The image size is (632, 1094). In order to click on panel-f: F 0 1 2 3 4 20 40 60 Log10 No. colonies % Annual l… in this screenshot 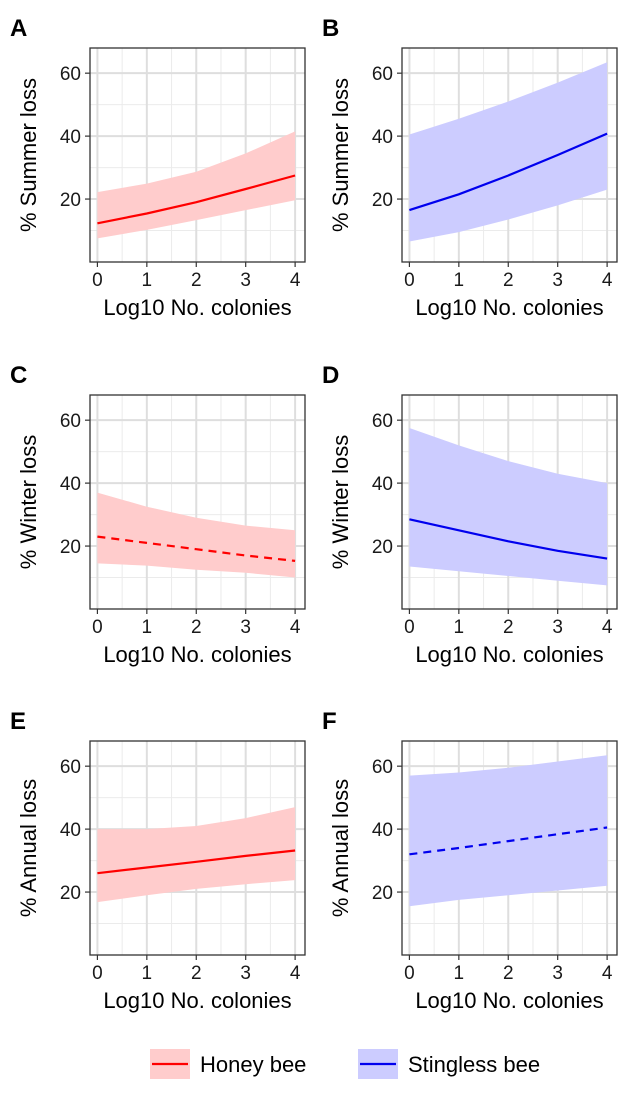, I will do `click(470, 860)`.